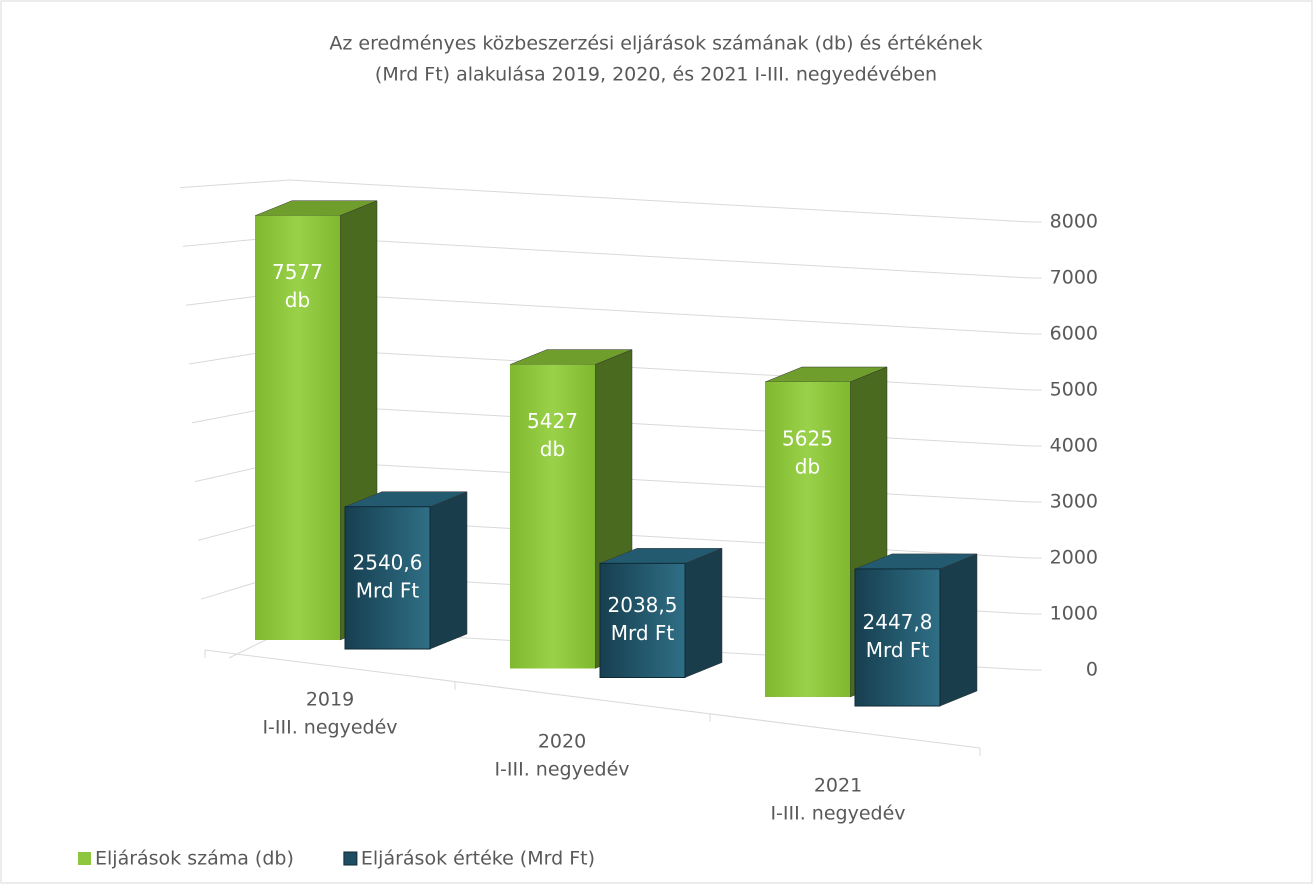  What do you see at coordinates (1074, 334) in the screenshot?
I see `y-tick-label: 6000` at bounding box center [1074, 334].